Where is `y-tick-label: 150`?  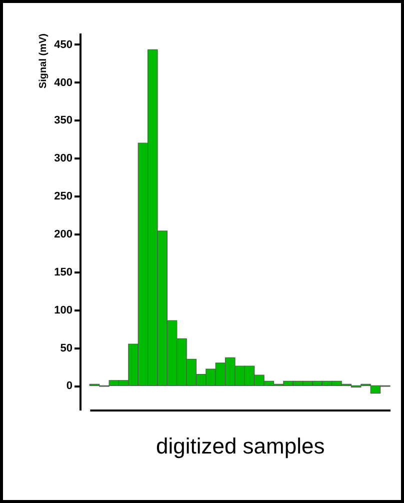
y-tick-label: 150 is located at coordinates (63, 272).